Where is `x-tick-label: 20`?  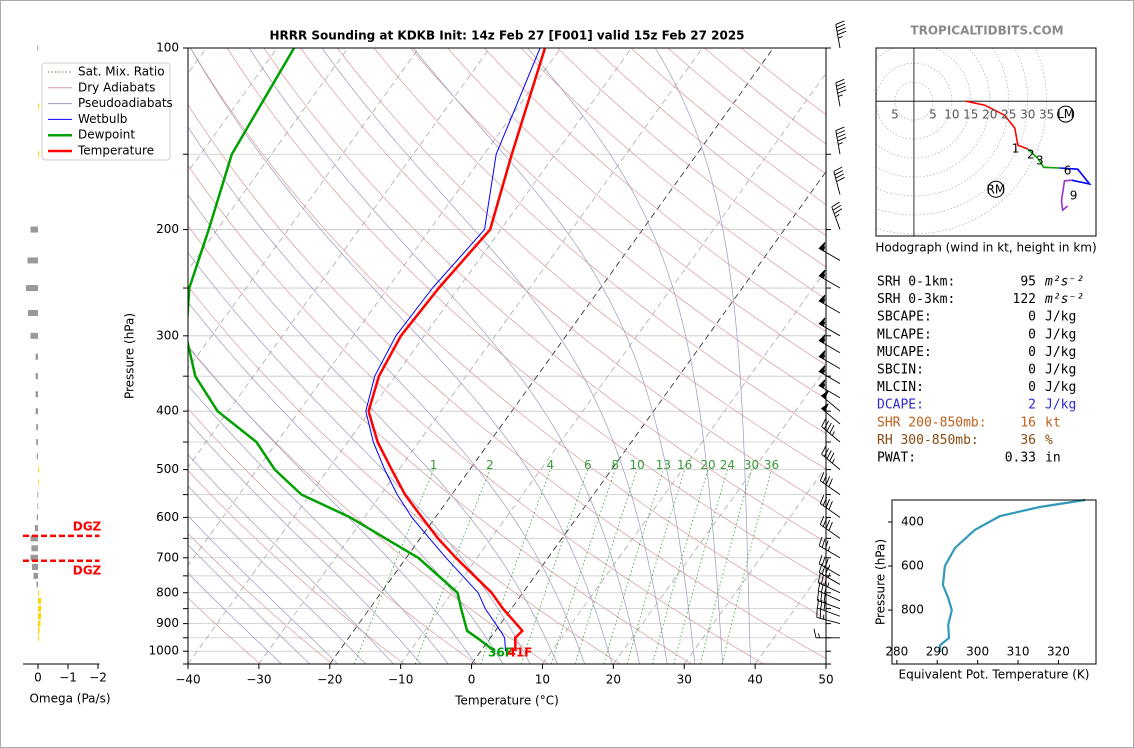 x-tick-label: 20 is located at coordinates (613, 680).